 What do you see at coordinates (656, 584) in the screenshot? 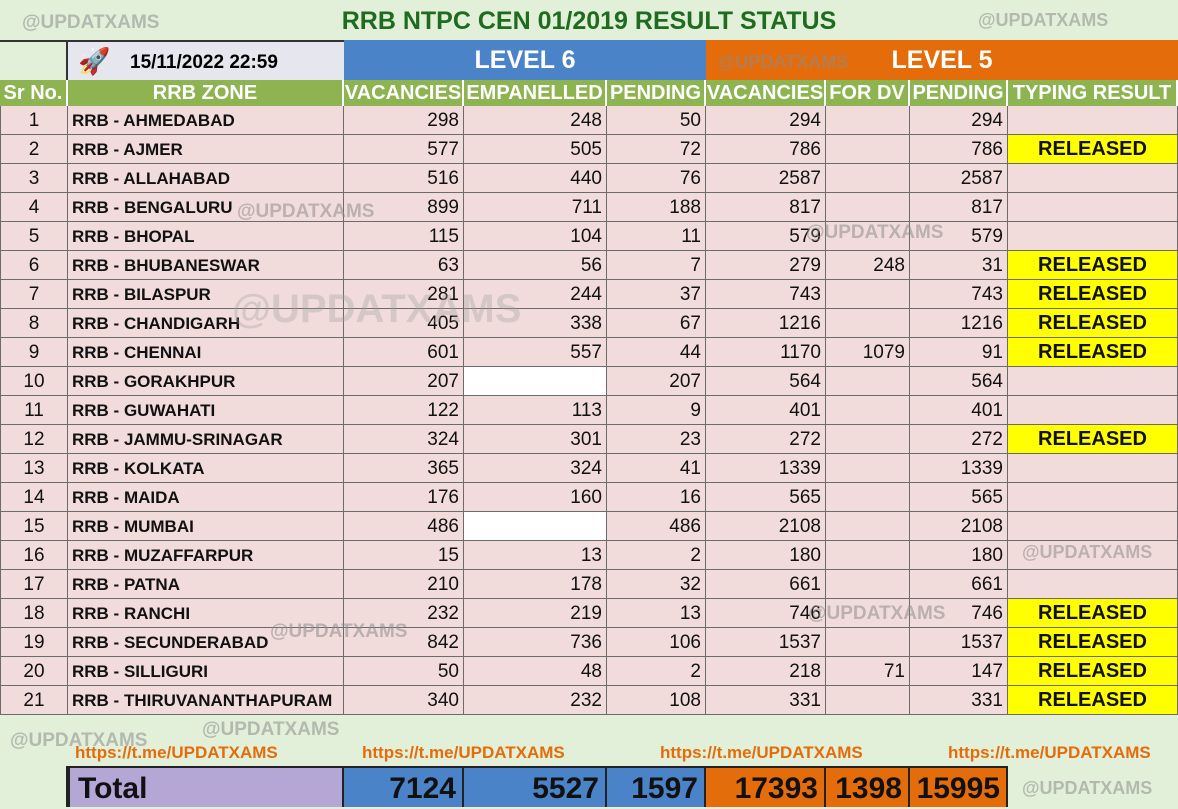
I see `l6-pending-cell: 32` at bounding box center [656, 584].